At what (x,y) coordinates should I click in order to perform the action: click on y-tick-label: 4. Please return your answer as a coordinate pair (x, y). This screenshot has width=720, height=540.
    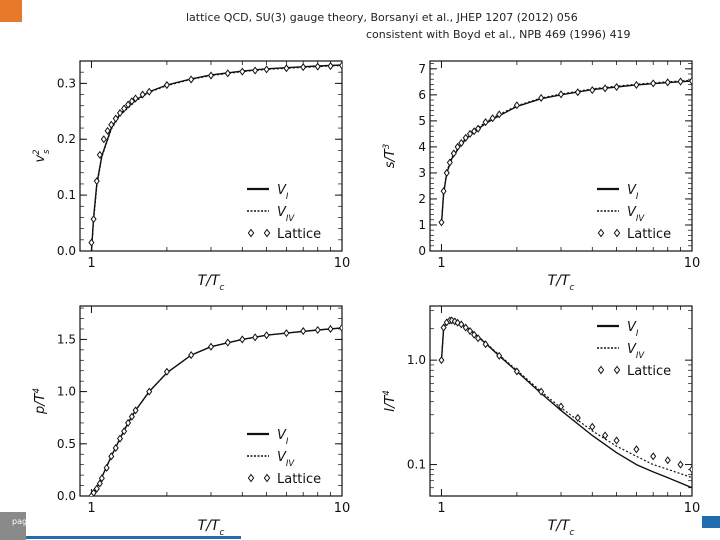
    Looking at the image, I should click on (422, 147).